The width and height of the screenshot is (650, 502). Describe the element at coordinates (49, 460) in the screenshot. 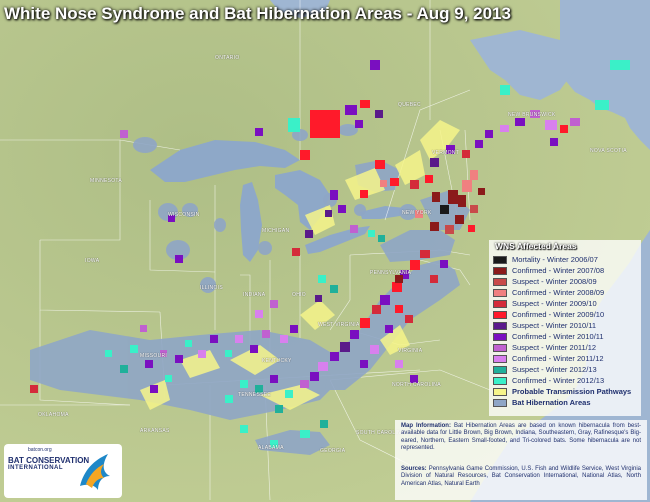

I see `logo-org-line1: BAT CONSERVATION` at that location.